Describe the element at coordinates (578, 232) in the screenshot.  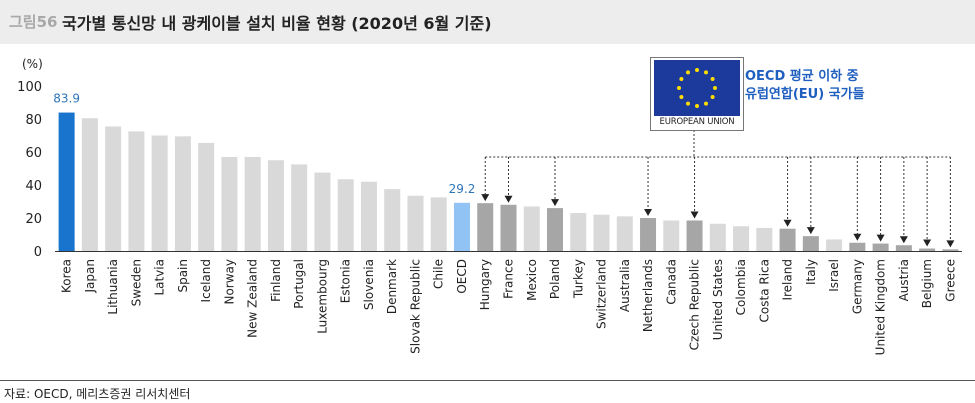
I see `bar-turkey` at that location.